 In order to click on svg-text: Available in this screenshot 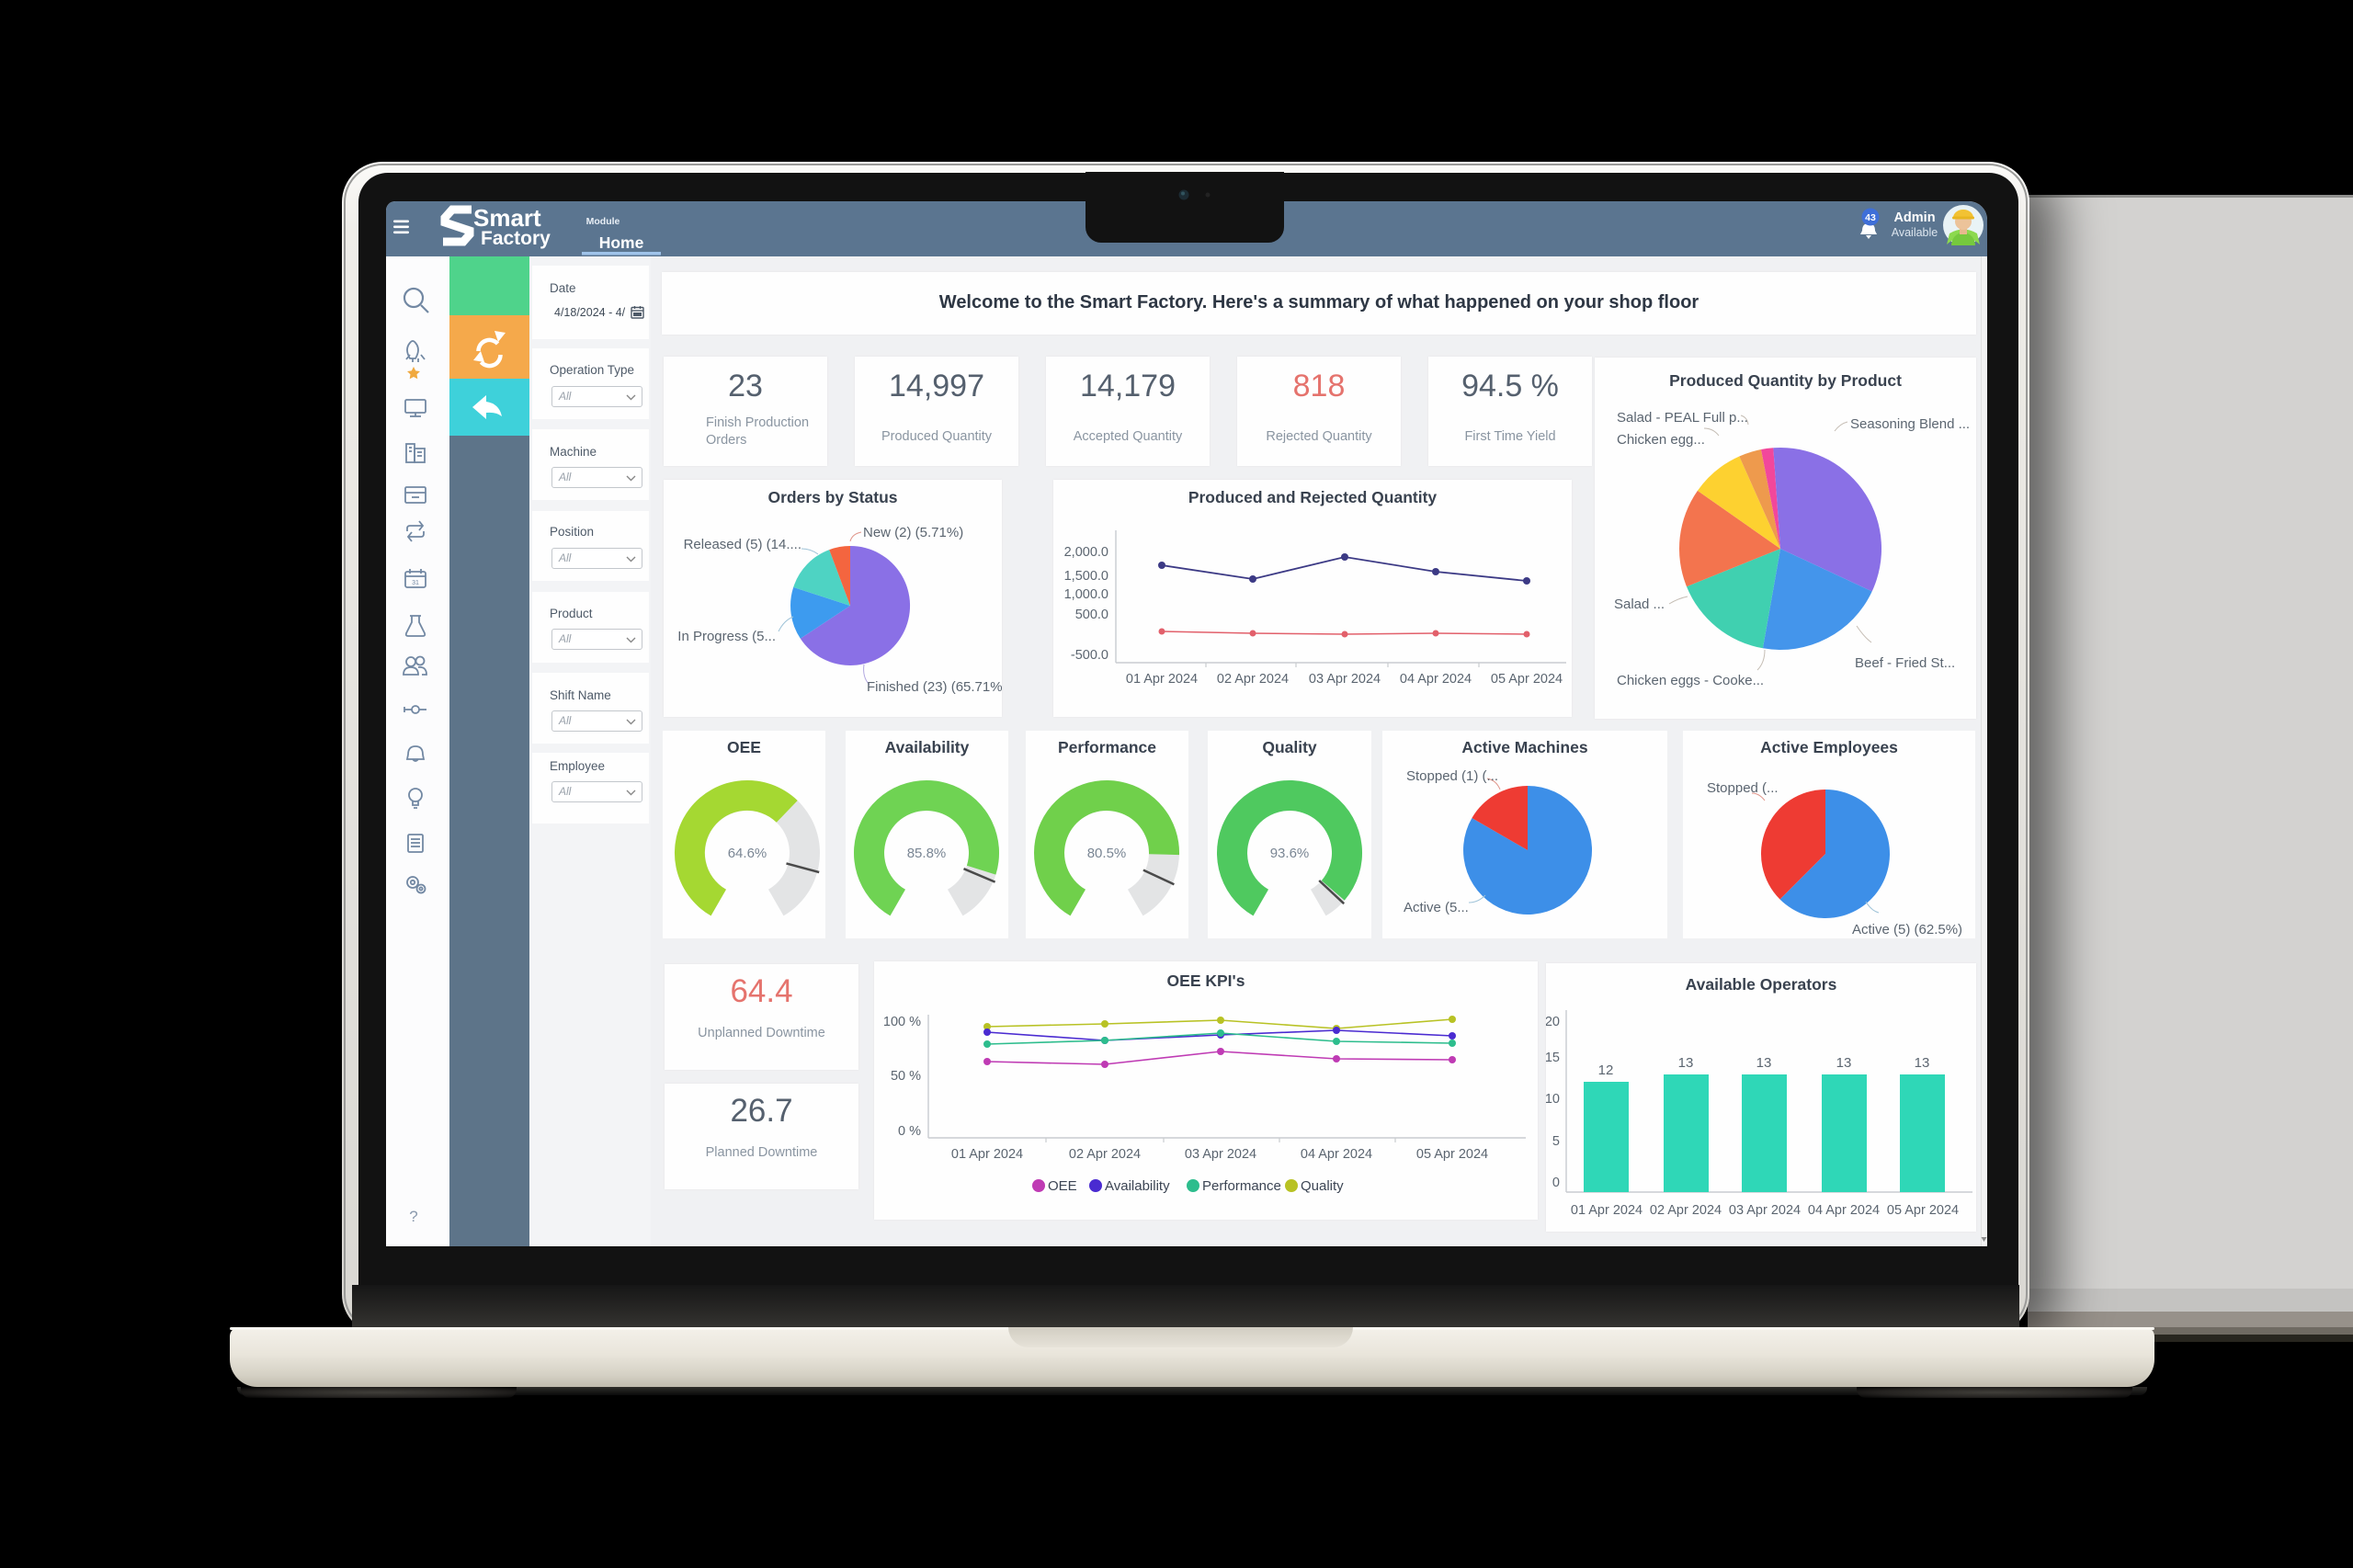, I will do `click(1915, 232)`.